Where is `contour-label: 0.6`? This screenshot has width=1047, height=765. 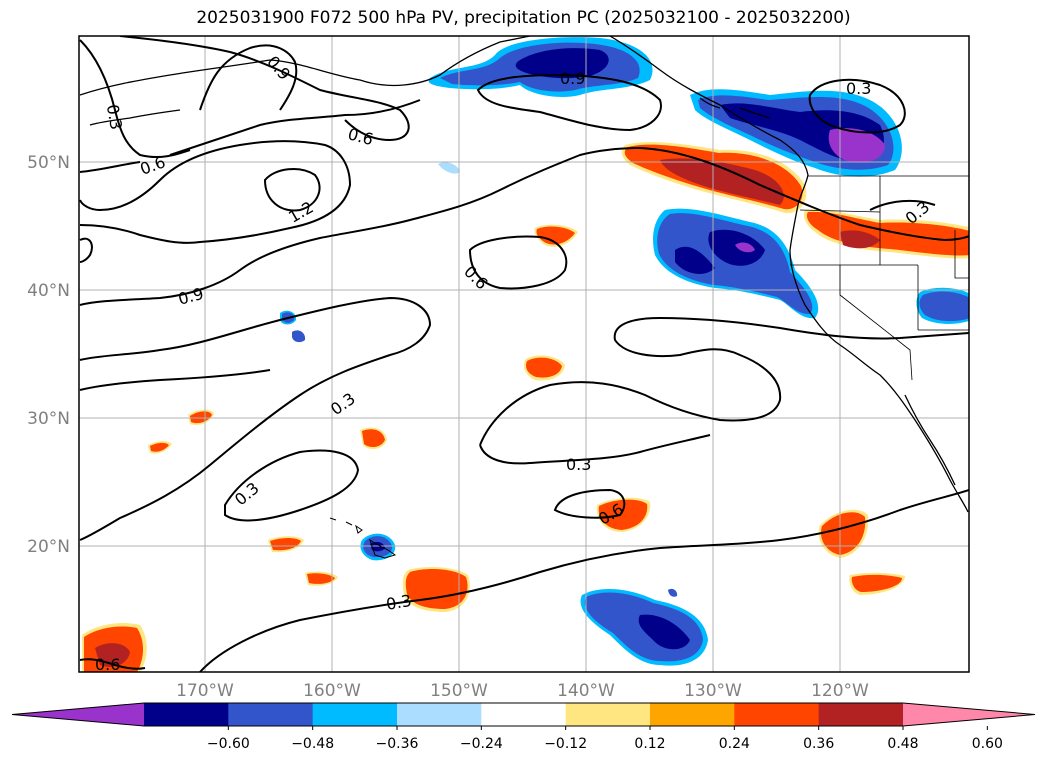
contour-label: 0.6 is located at coordinates (107, 664).